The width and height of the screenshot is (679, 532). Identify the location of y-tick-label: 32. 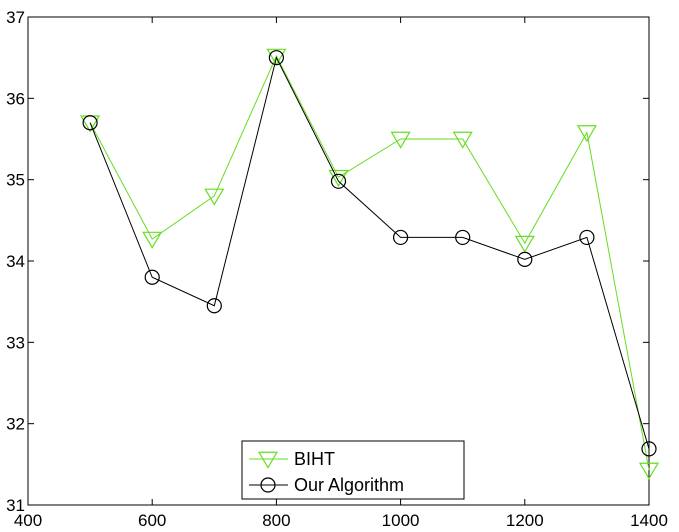
(15, 424).